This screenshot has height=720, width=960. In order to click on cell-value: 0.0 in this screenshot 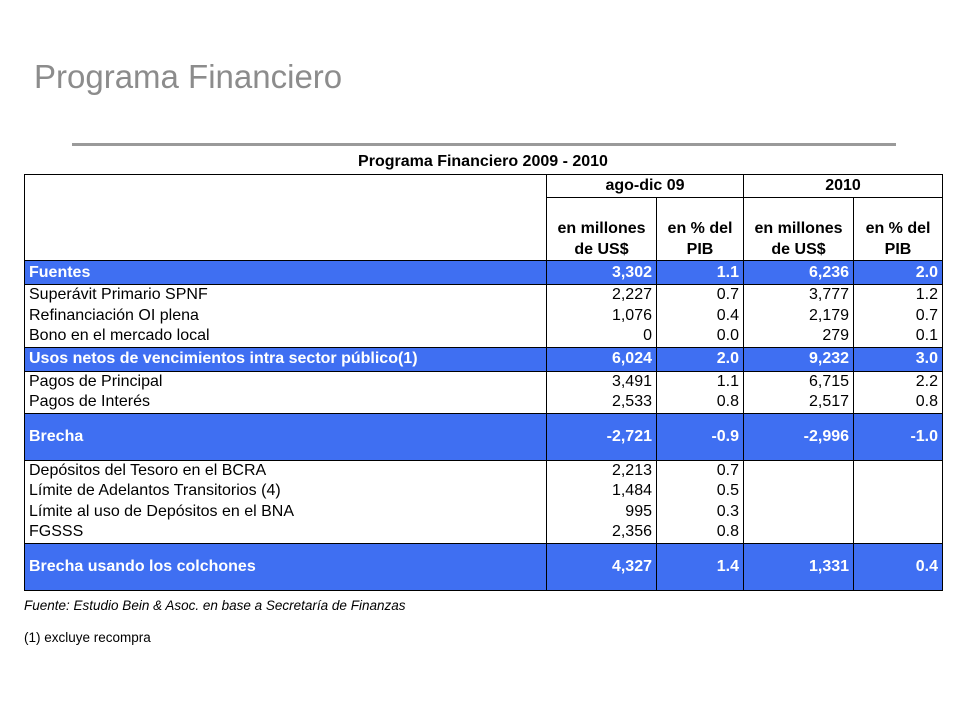, I will do `click(700, 336)`.